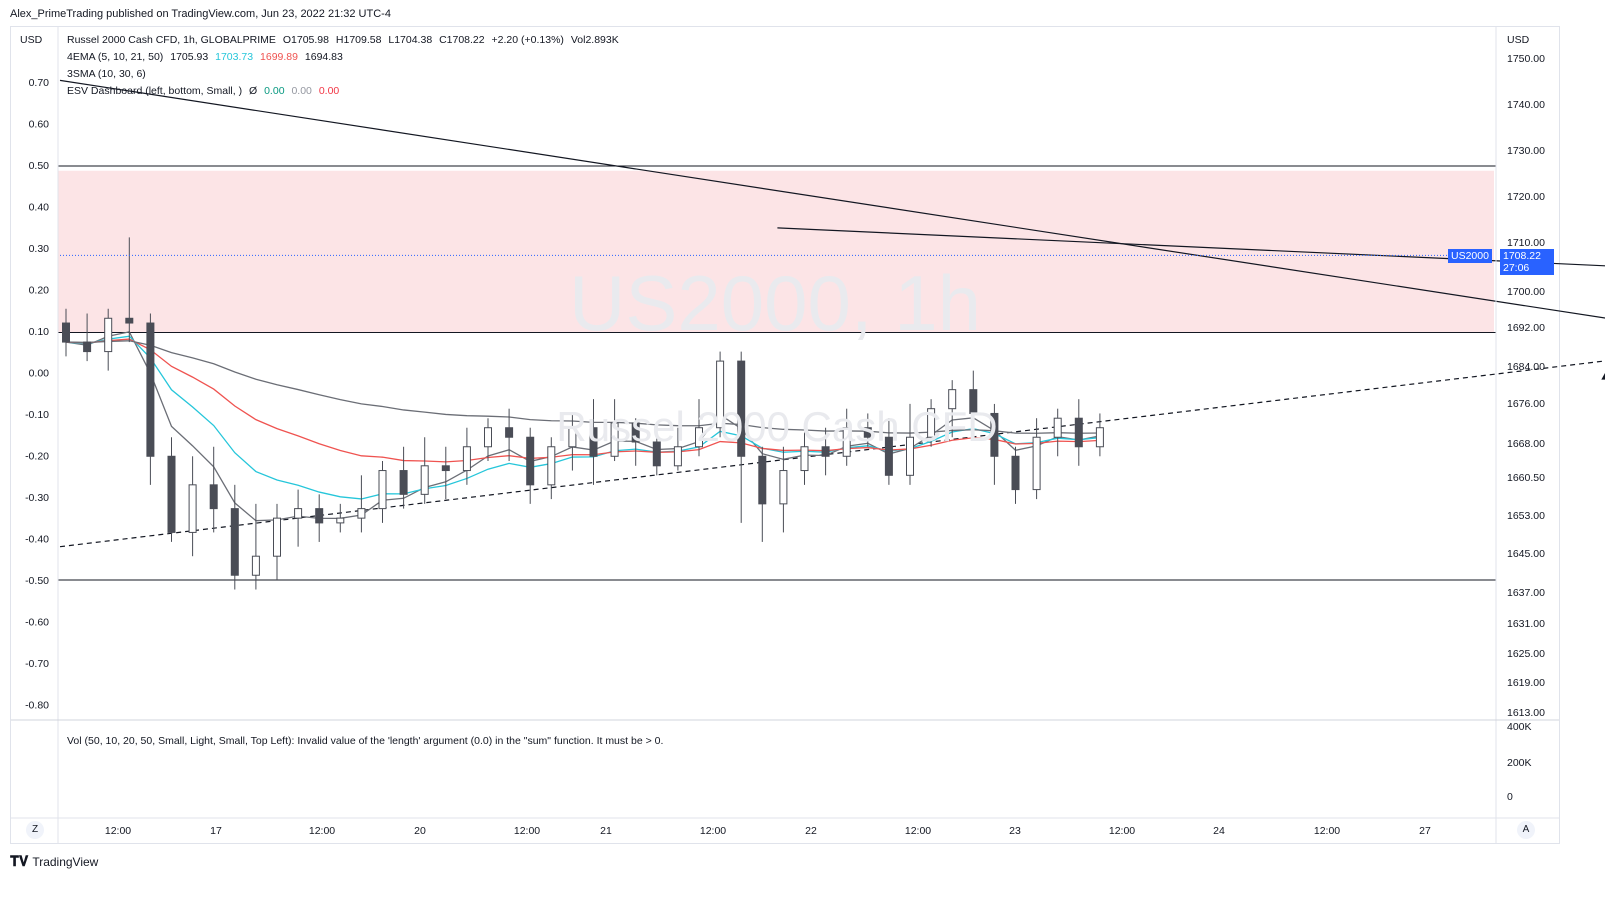 Image resolution: width=1605 pixels, height=899 pixels. Describe the element at coordinates (37, 706) in the screenshot. I see `left-axis-tick: -0.80` at that location.